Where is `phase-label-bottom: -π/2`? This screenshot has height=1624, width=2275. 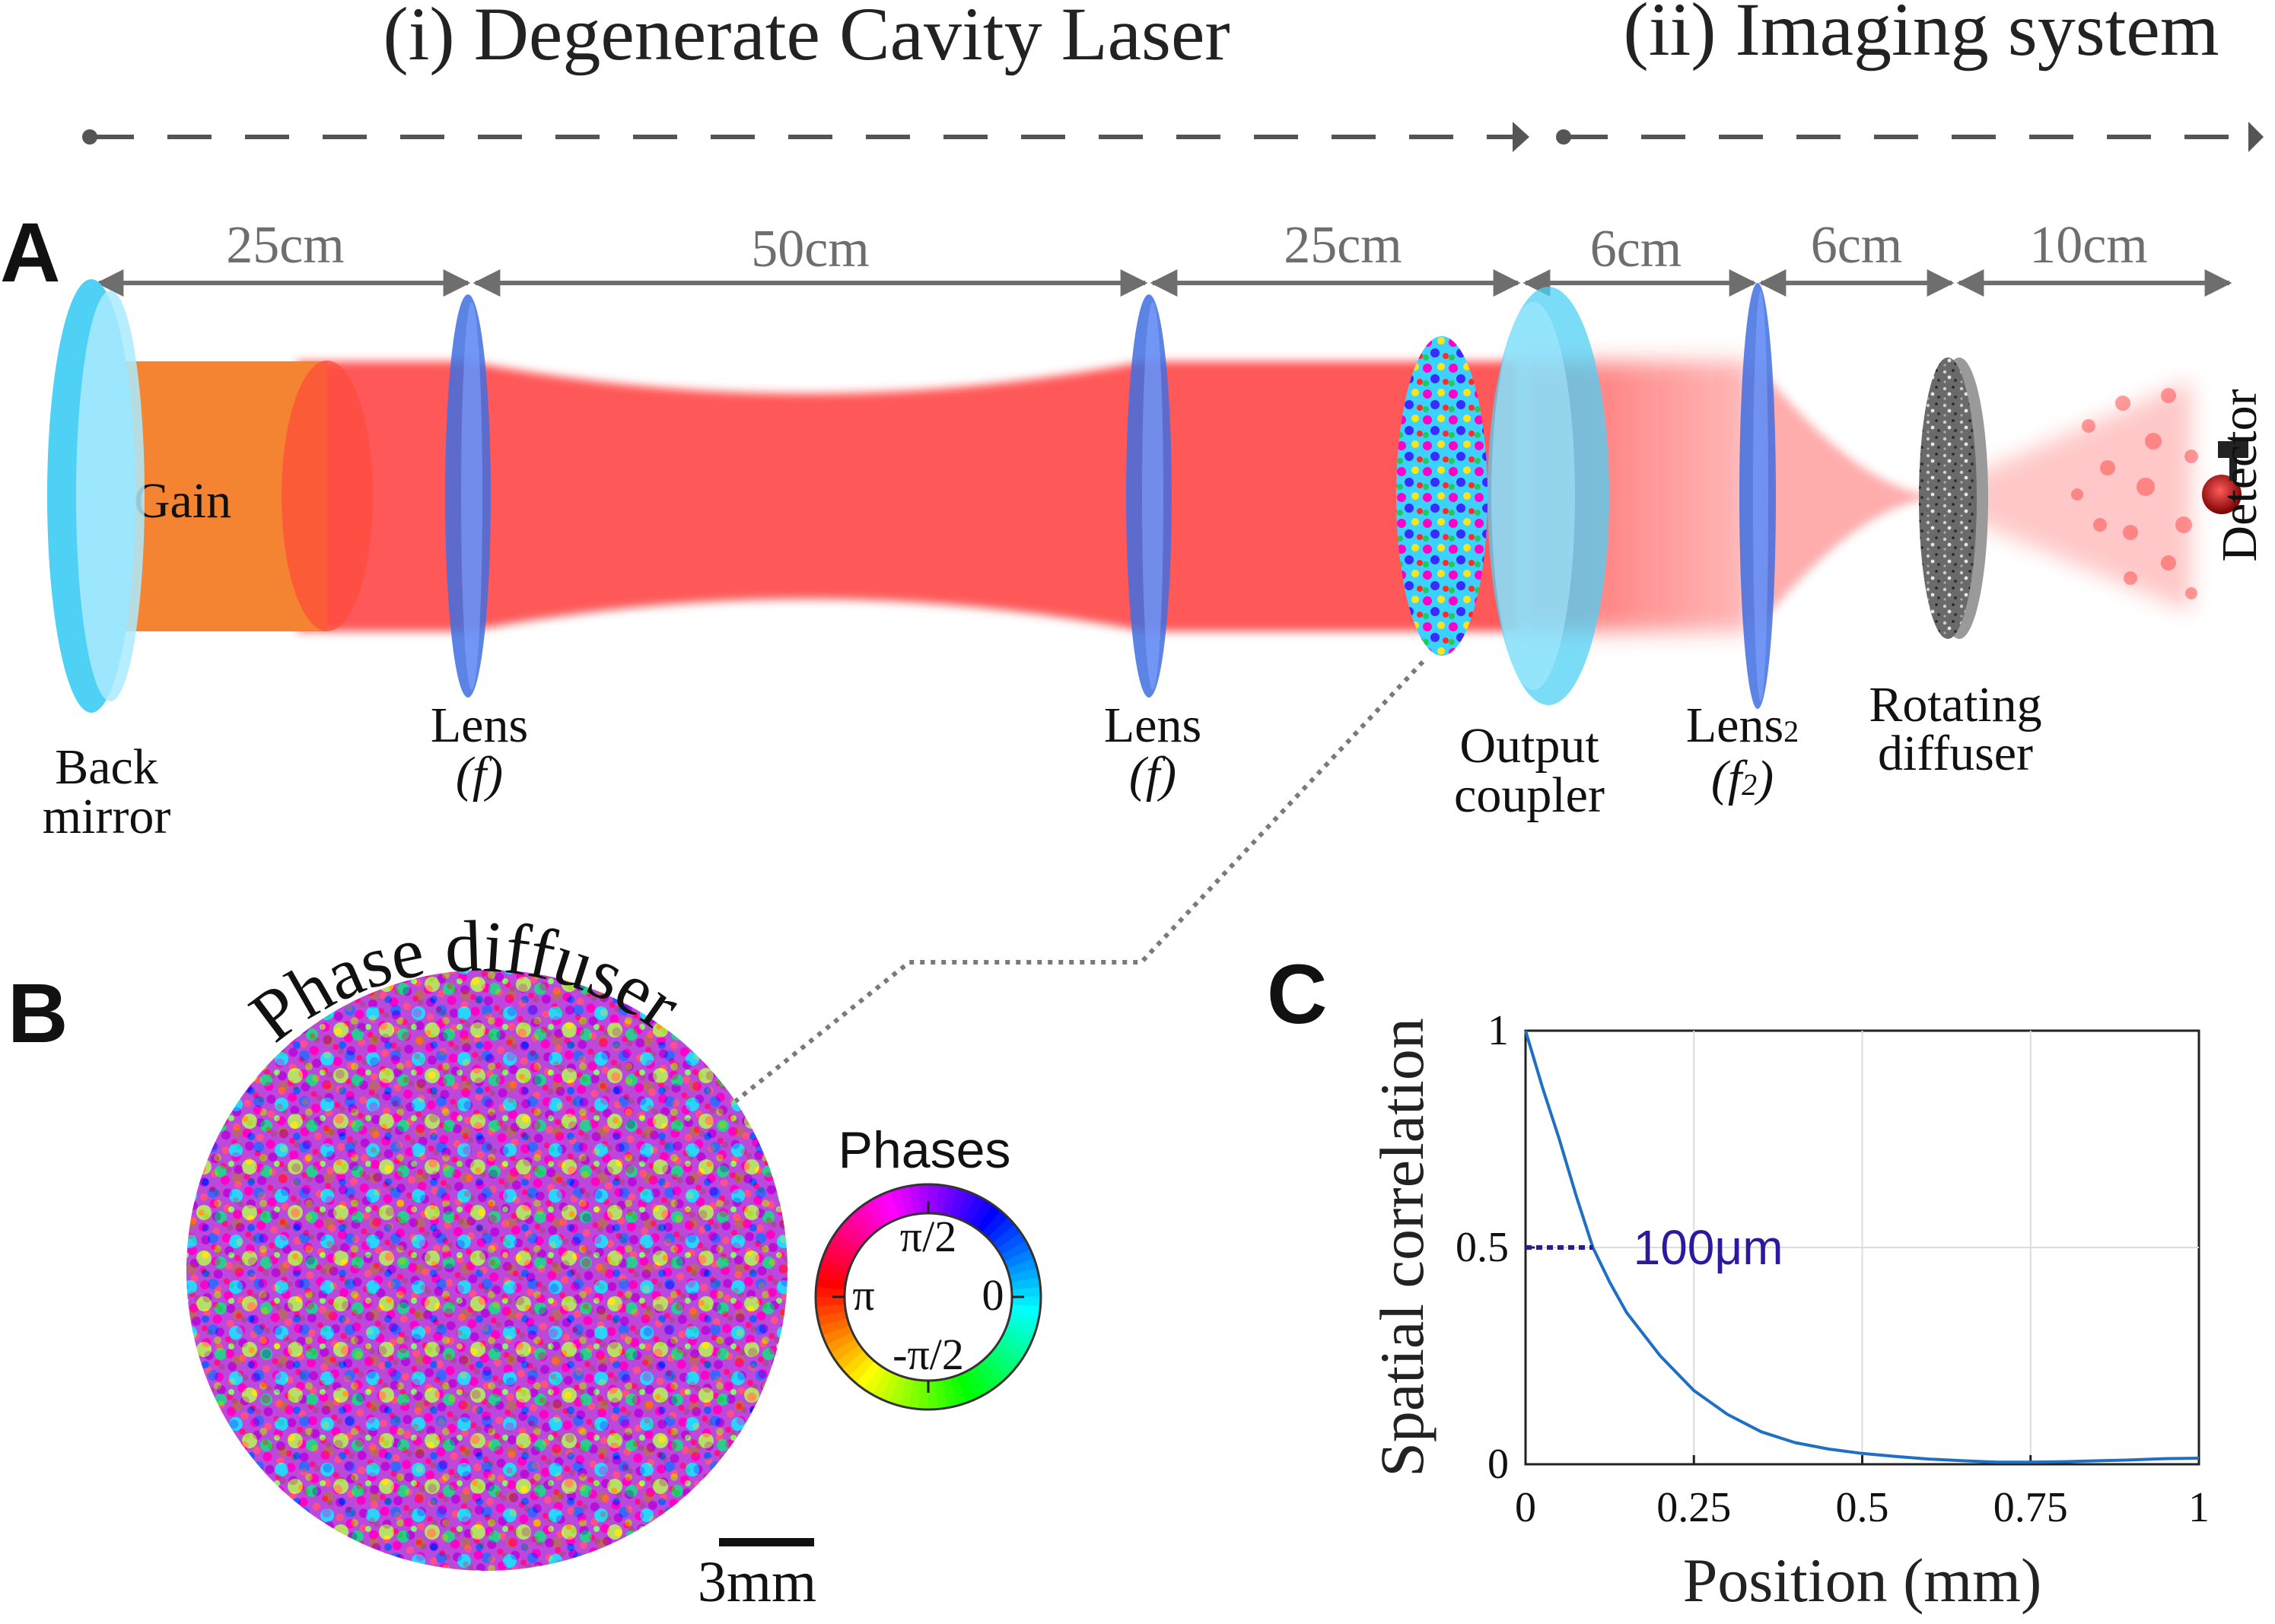 phase-label-bottom: -π/2 is located at coordinates (928, 1354).